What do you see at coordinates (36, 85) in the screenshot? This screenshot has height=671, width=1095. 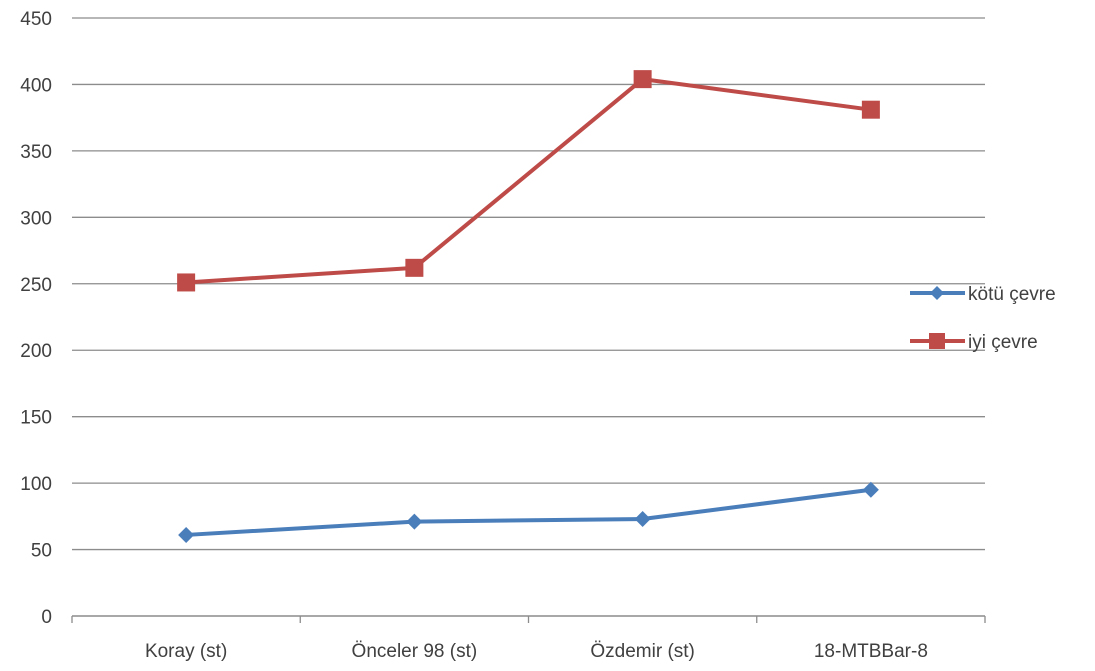 I see `y-tick-label-400: 400` at bounding box center [36, 85].